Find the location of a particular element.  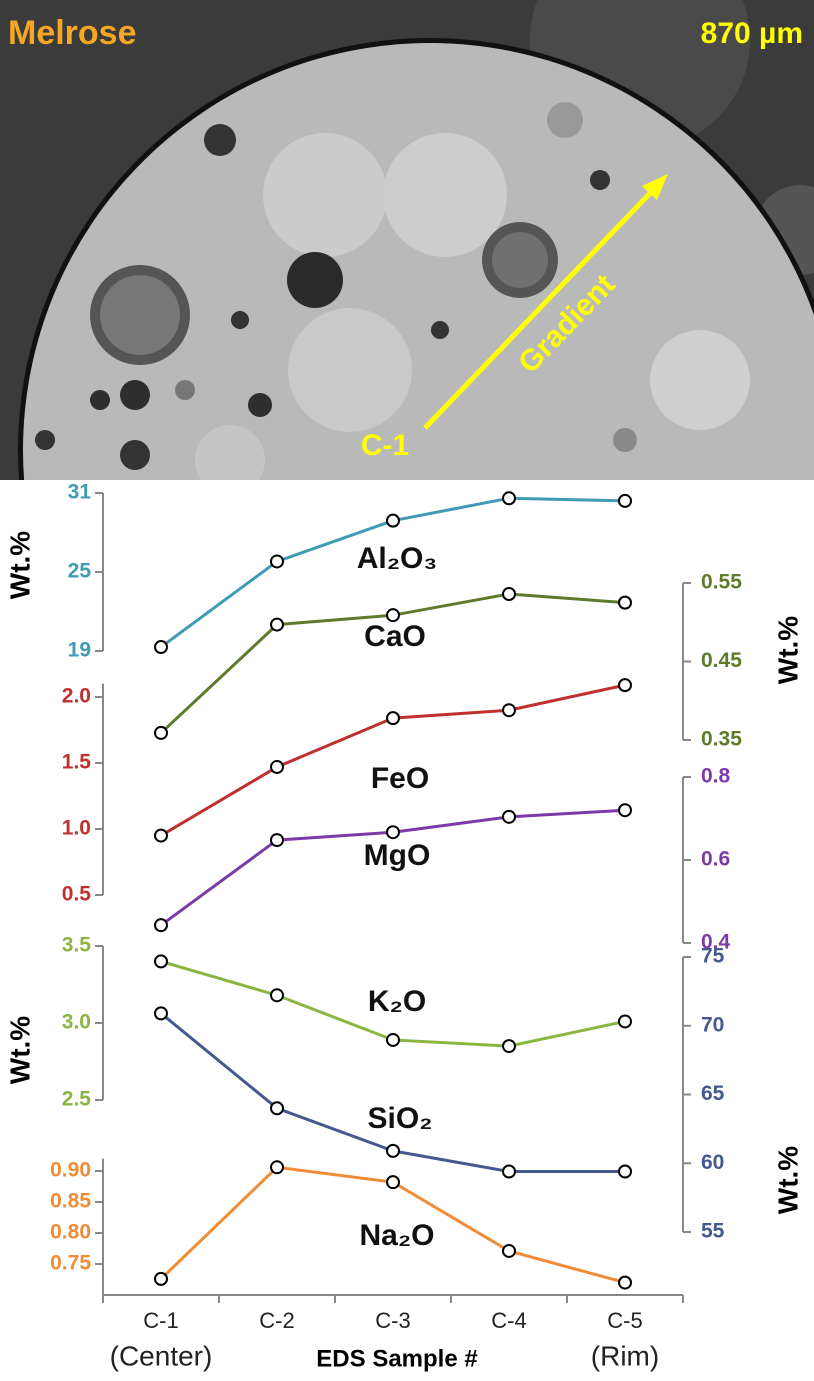

y-tick-label: 0.80 is located at coordinates (70, 1232).